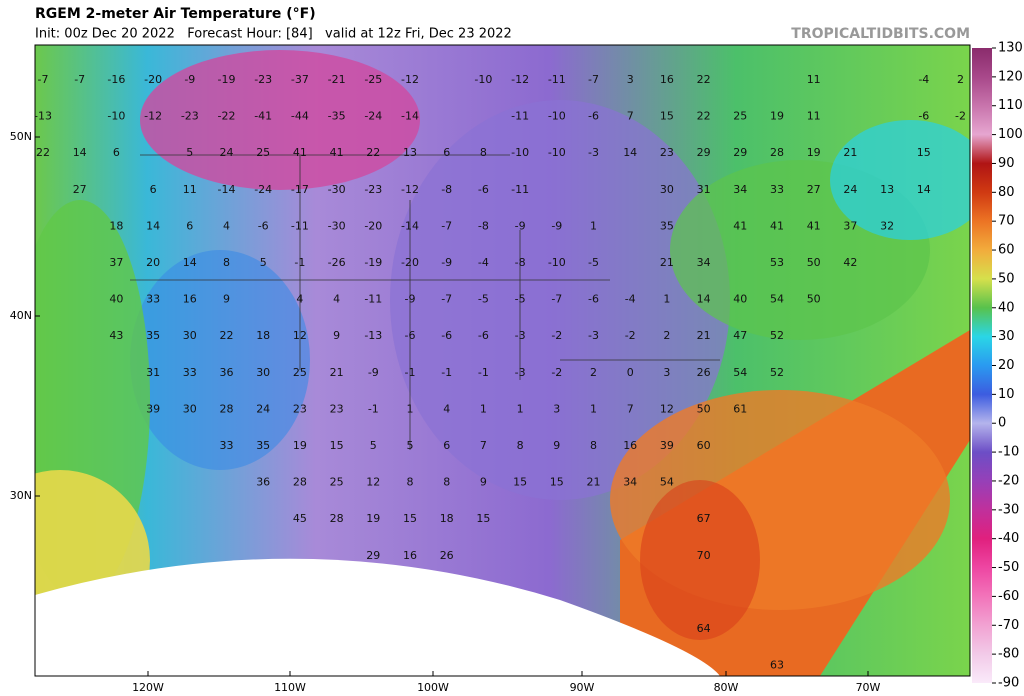  I want to click on station-value: 3, so click(556, 408).